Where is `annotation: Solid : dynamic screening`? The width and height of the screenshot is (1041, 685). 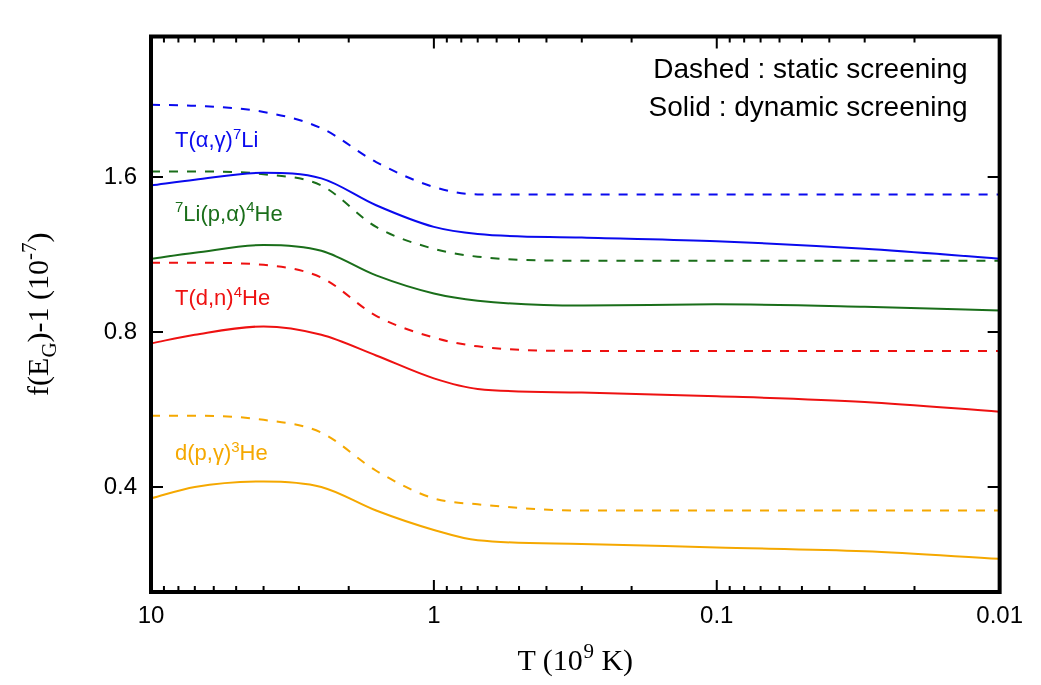
annotation: Solid : dynamic screening is located at coordinates (808, 107).